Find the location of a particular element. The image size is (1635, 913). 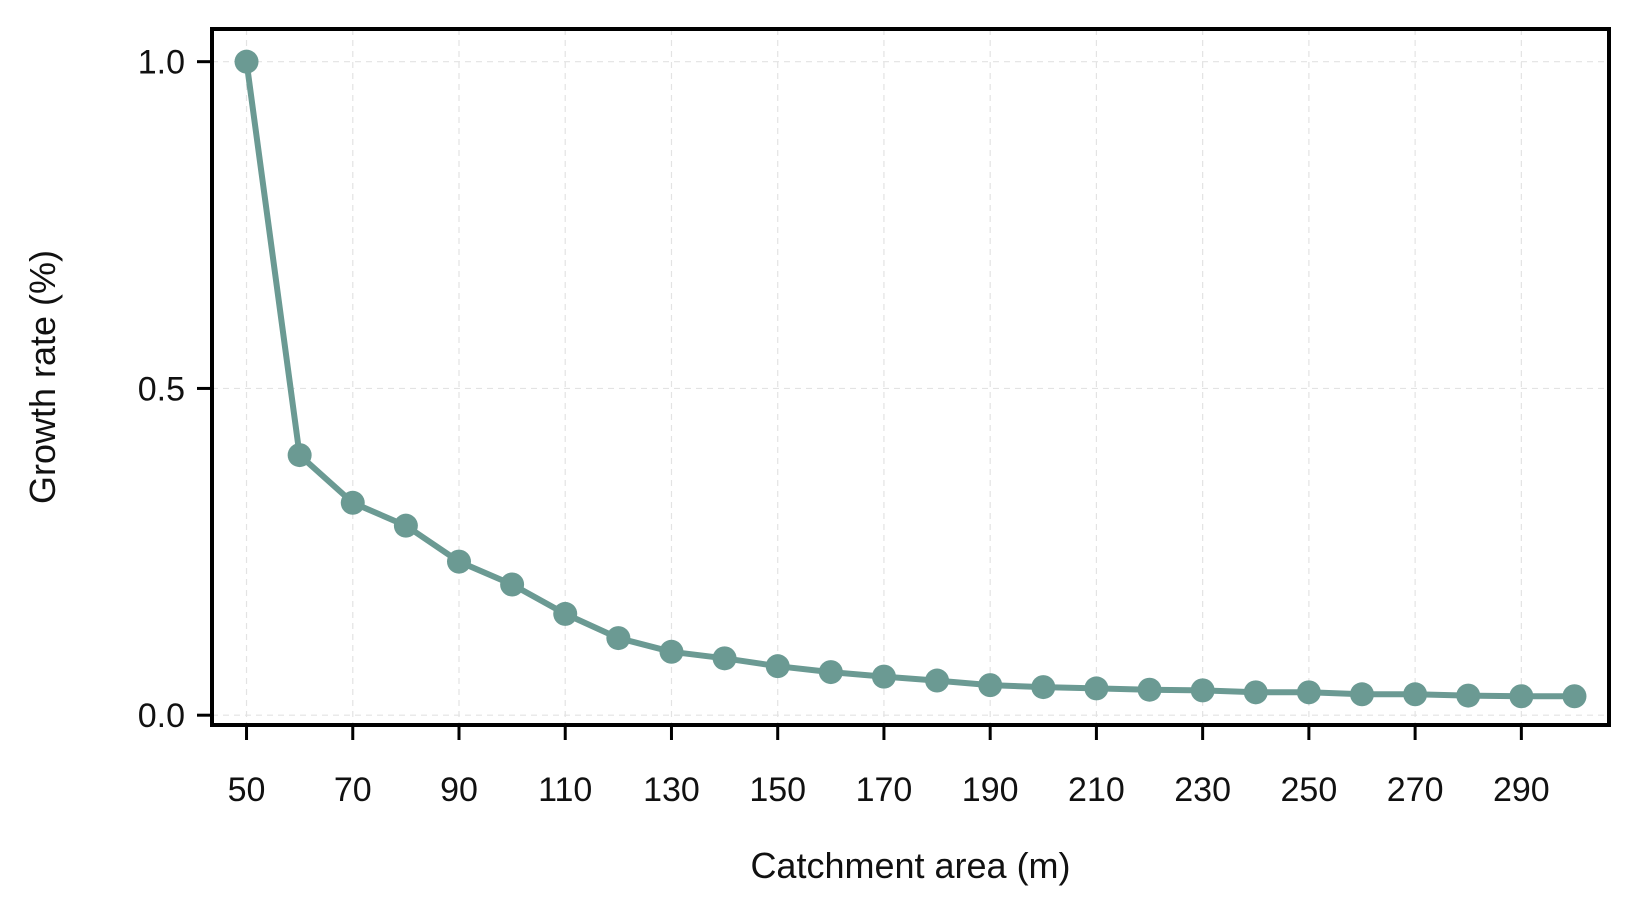

x-tick-label-230: 230 is located at coordinates (1202, 790).